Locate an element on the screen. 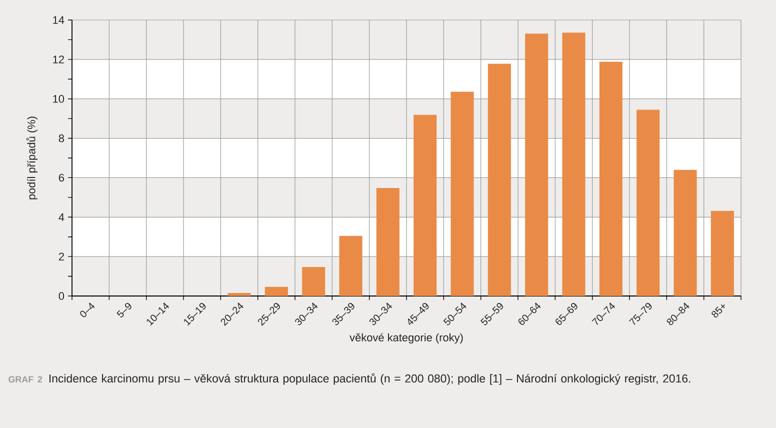 The image size is (776, 428). y-tick-label: 0 is located at coordinates (61, 296).